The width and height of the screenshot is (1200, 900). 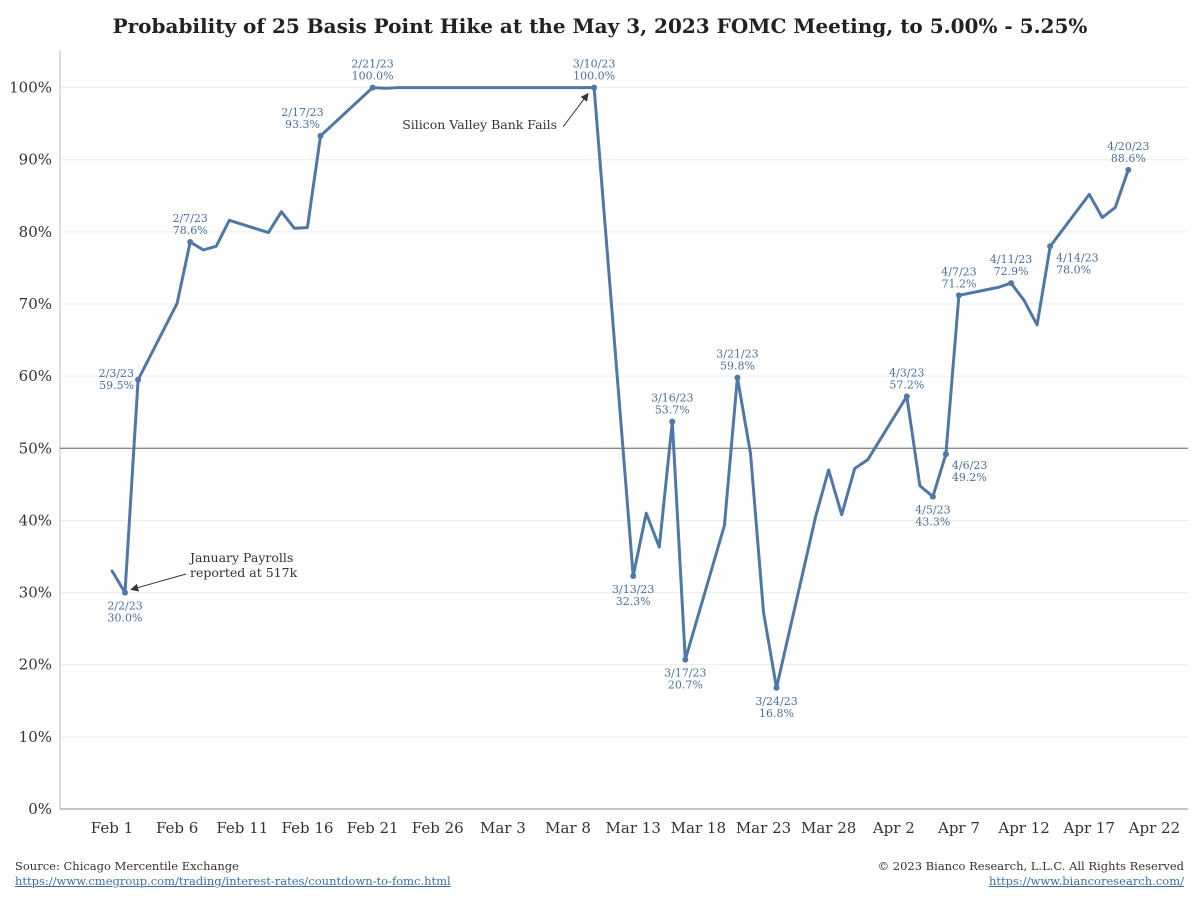 I want to click on svb-arrow, so click(x=575, y=110).